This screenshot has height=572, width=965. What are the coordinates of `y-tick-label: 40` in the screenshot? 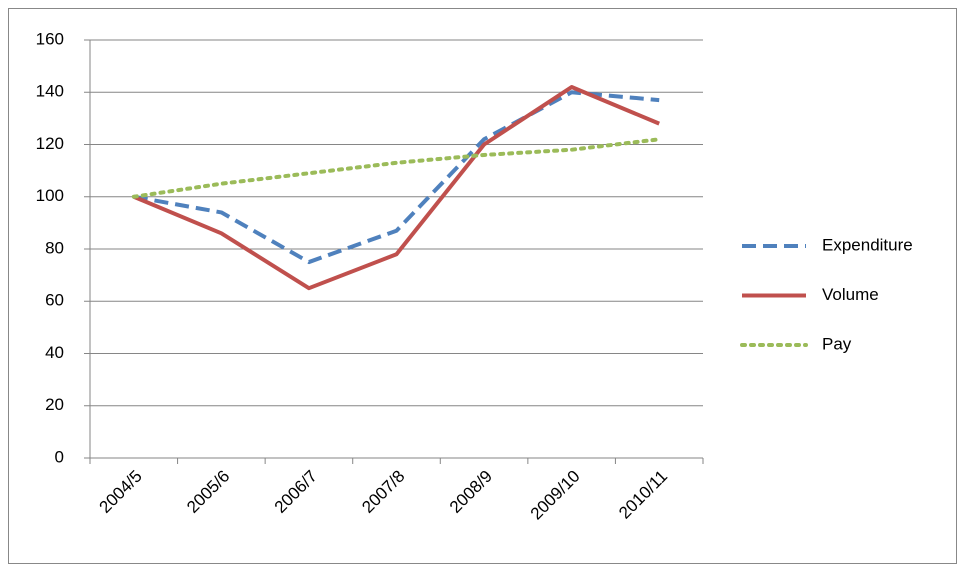 It's located at (54, 352).